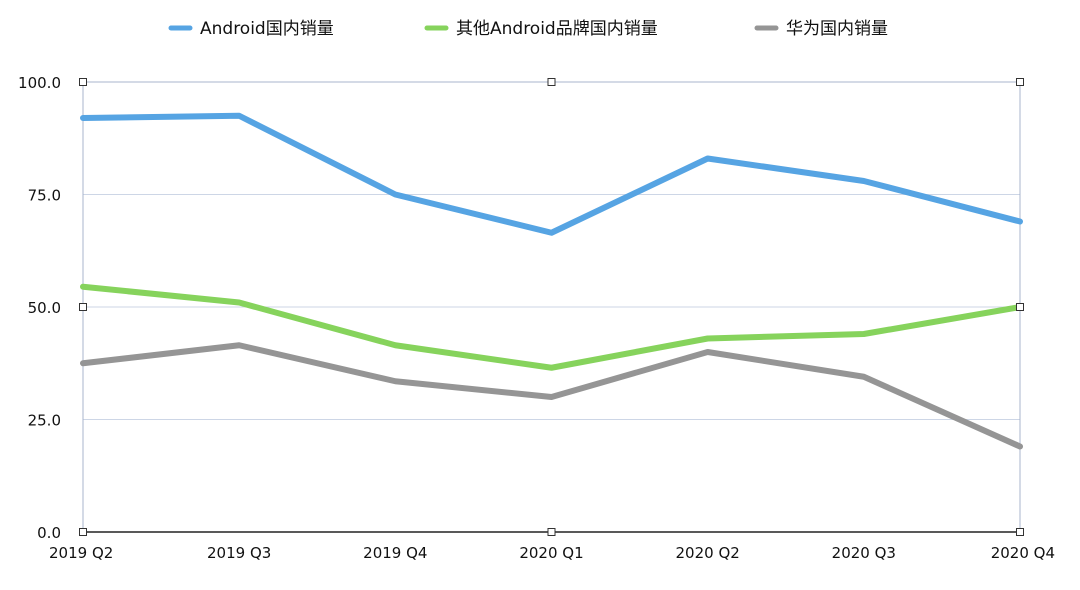 This screenshot has width=1080, height=590. Describe the element at coordinates (239, 553) in the screenshot. I see `x-tick-label: 2019 Q3` at that location.